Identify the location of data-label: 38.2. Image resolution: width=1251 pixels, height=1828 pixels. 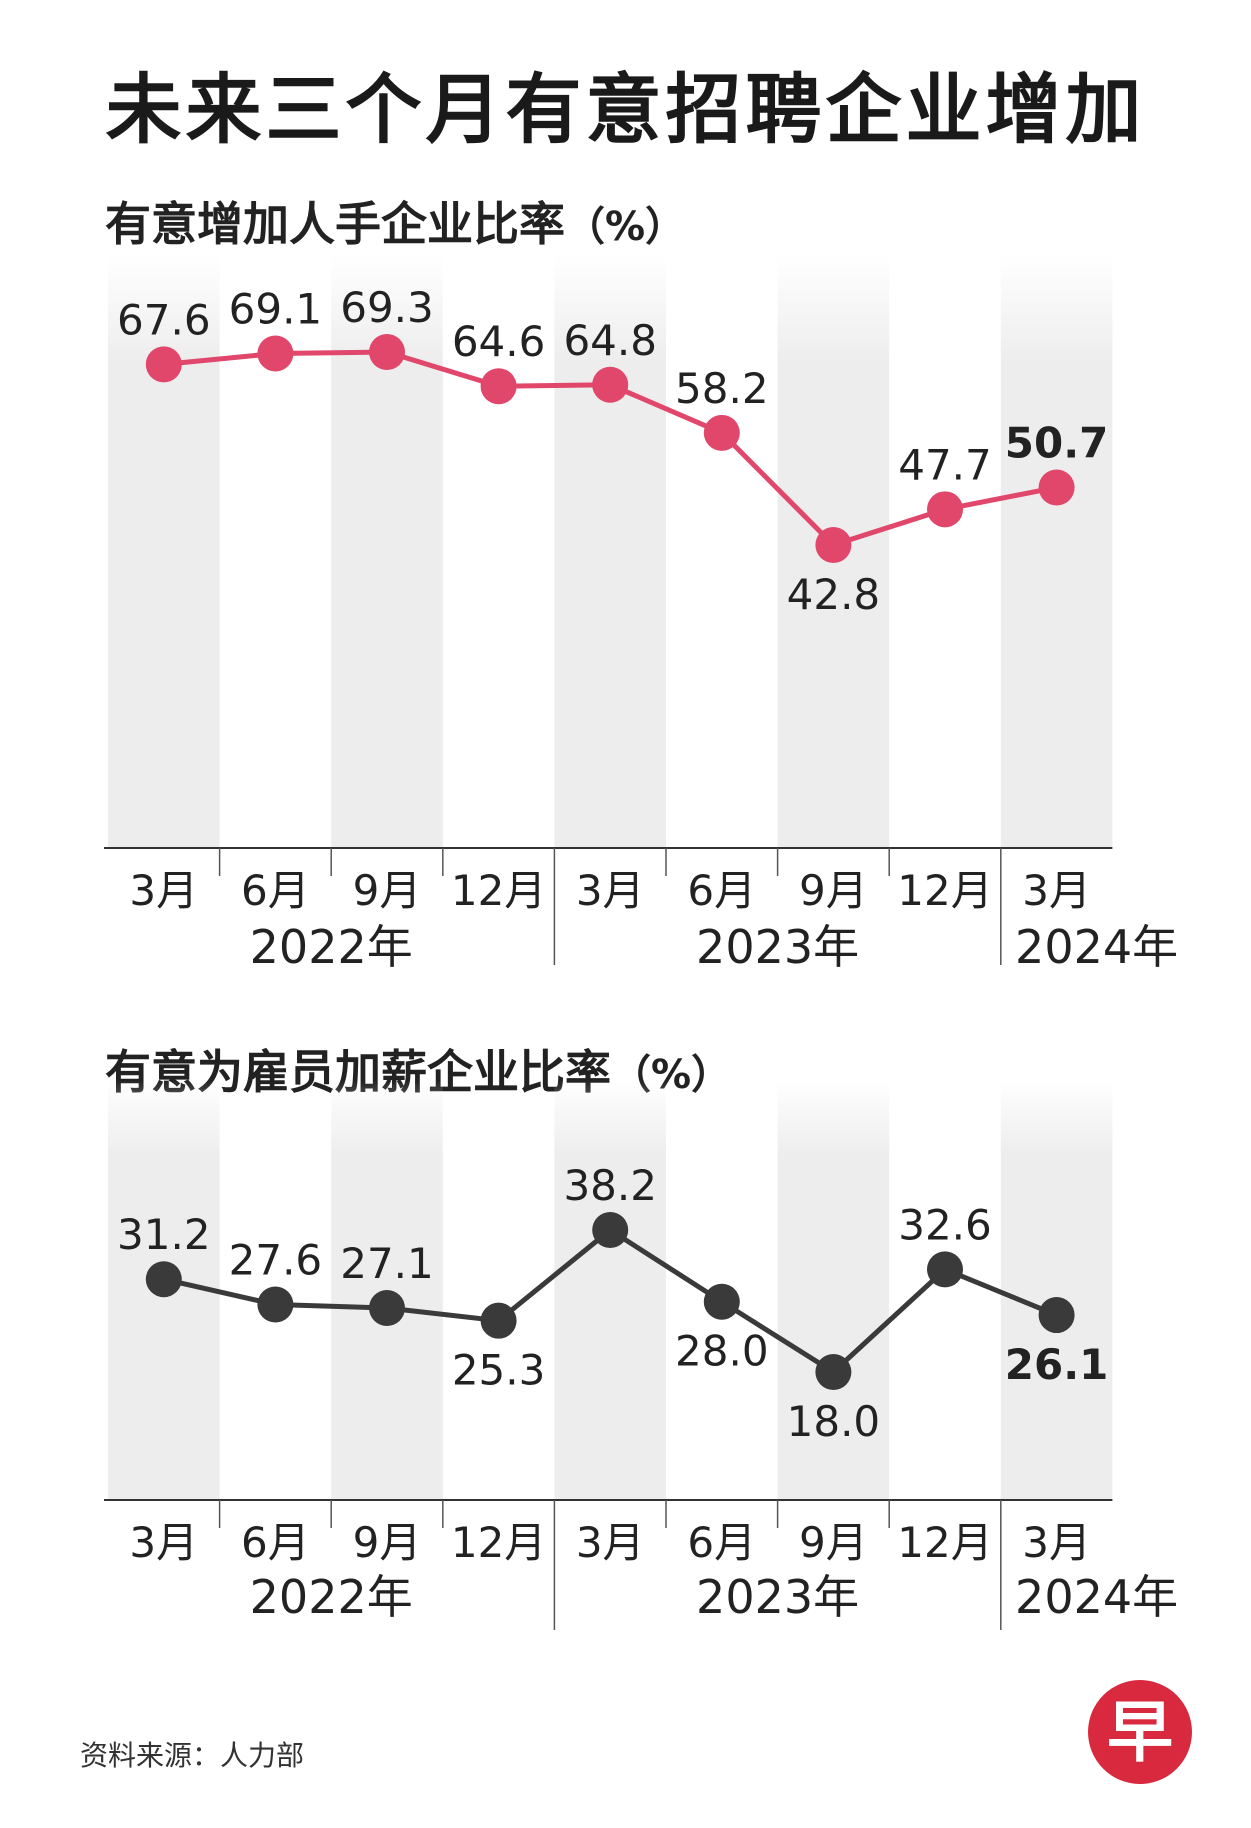
(610, 1185).